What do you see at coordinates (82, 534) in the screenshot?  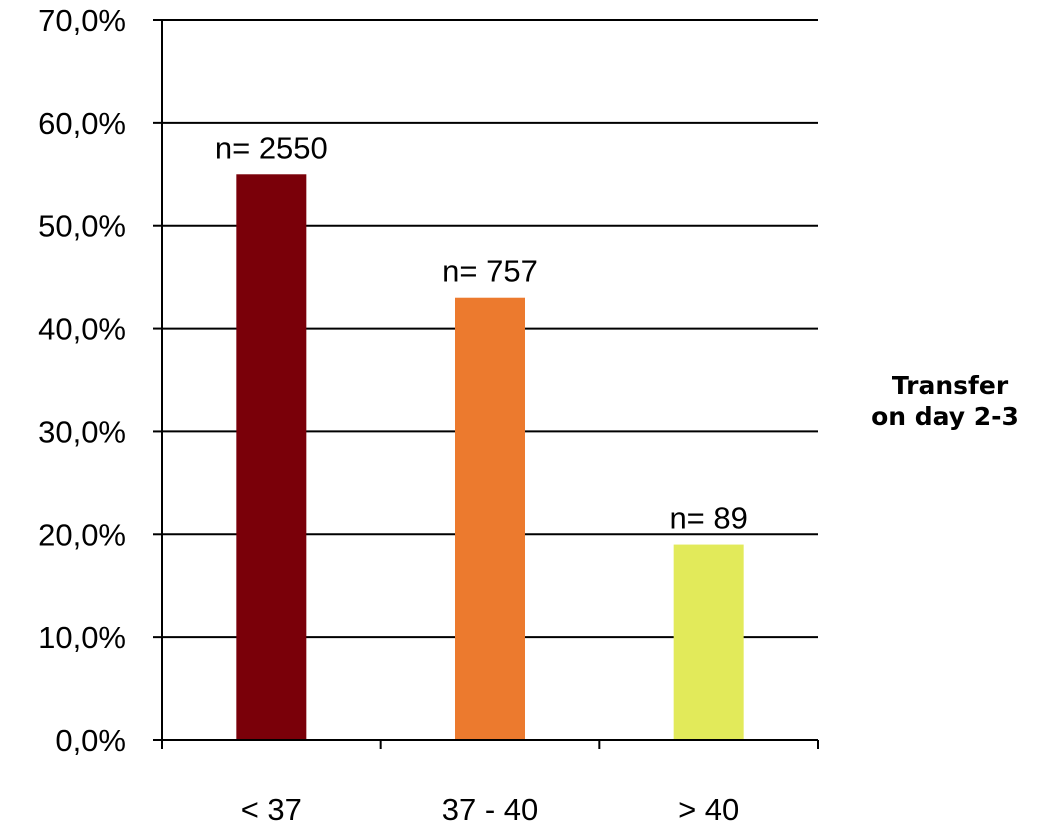 I see `y-tick-label: 20,0%` at bounding box center [82, 534].